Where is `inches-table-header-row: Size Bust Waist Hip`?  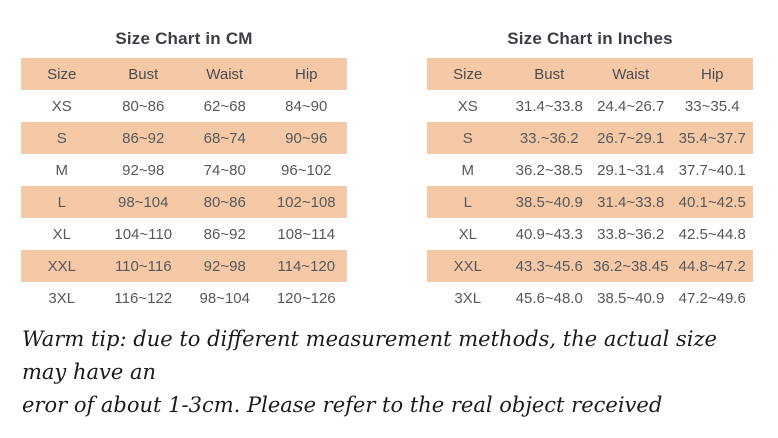 inches-table-header-row: Size Bust Waist Hip is located at coordinates (590, 74).